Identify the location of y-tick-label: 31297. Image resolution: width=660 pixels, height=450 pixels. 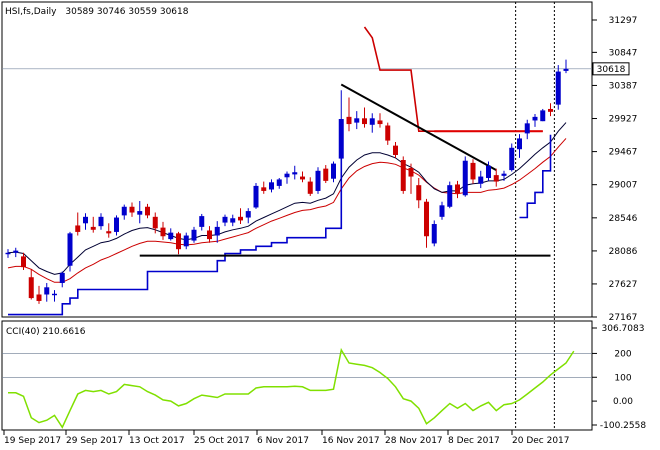
(623, 21).